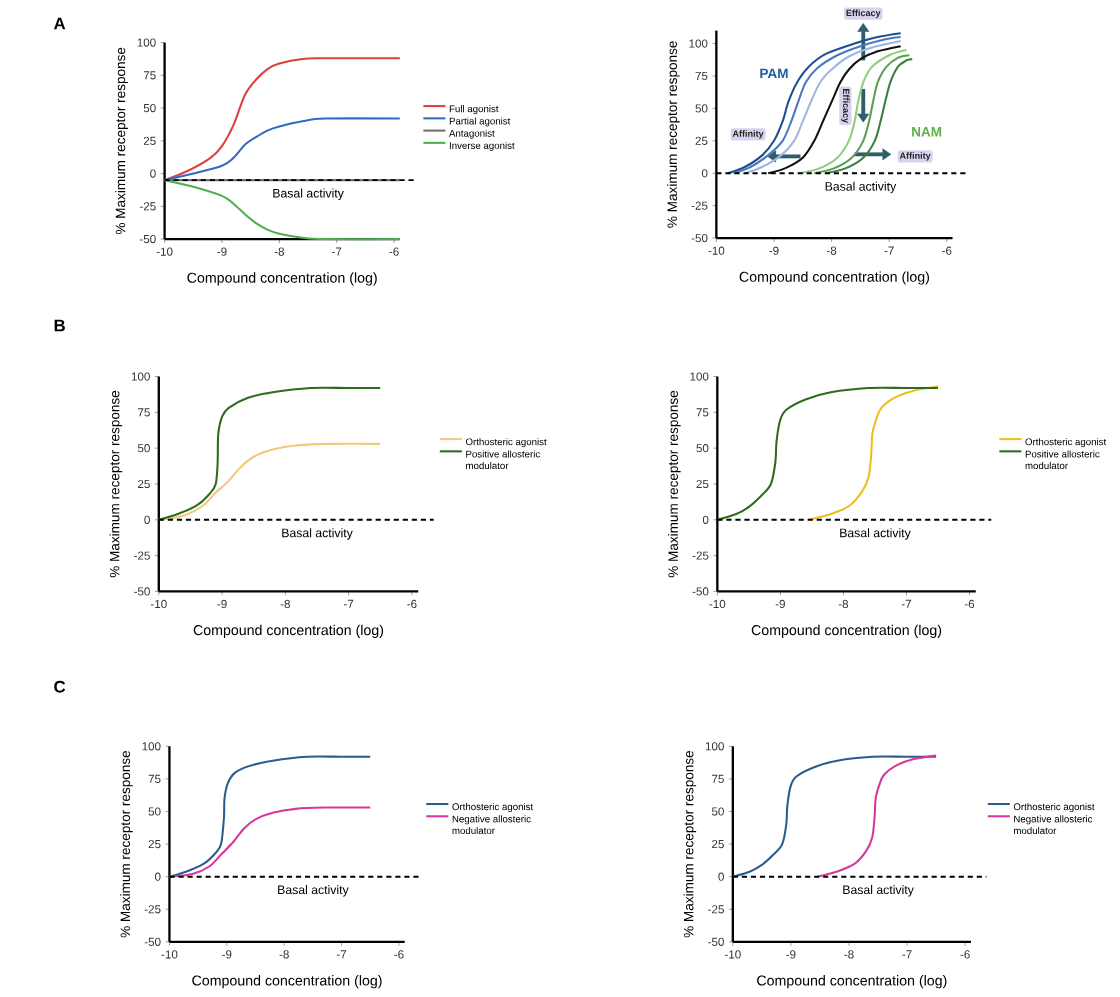 Image resolution: width=1120 pixels, height=997 pixels. I want to click on legend-label: Negative allosteric modulator, so click(1053, 825).